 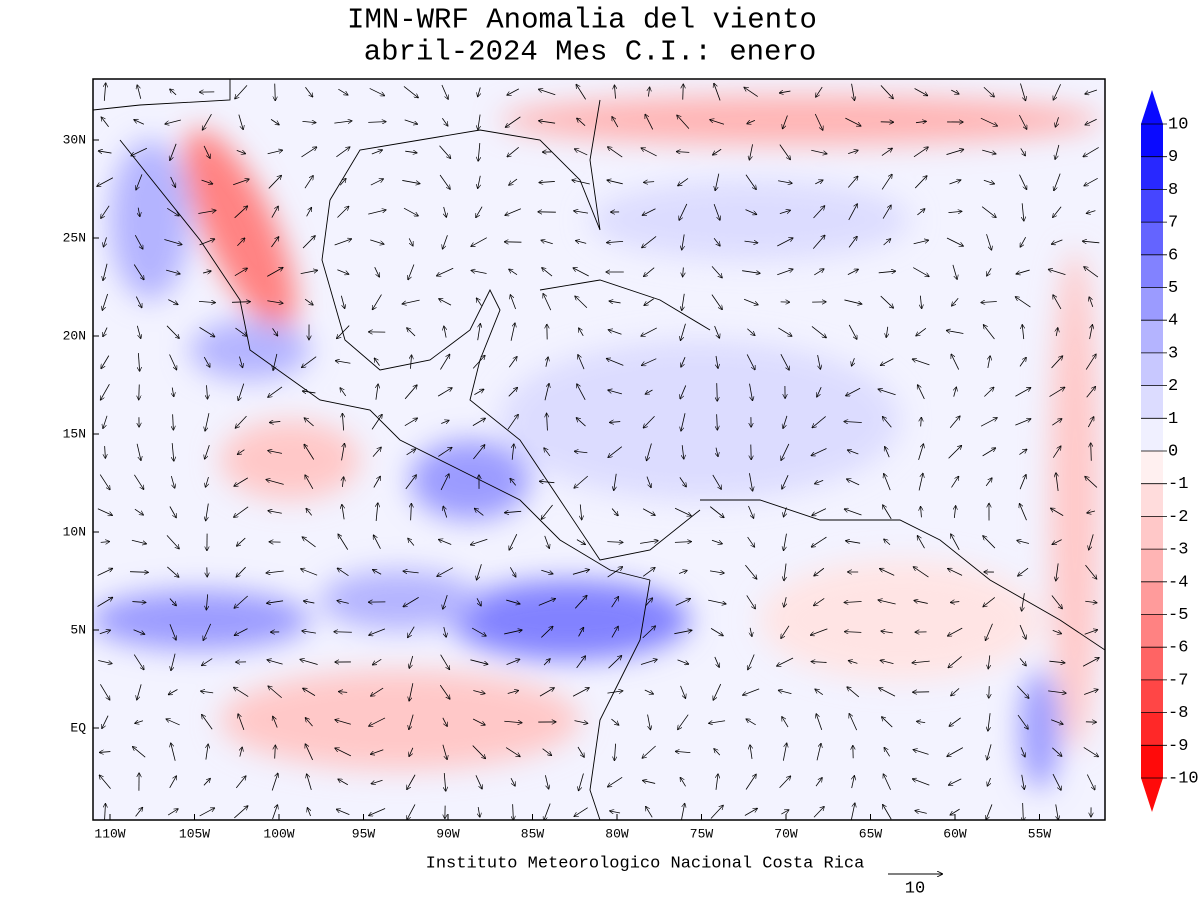 What do you see at coordinates (1152, 369) in the screenshot?
I see `colorbar-box` at bounding box center [1152, 369].